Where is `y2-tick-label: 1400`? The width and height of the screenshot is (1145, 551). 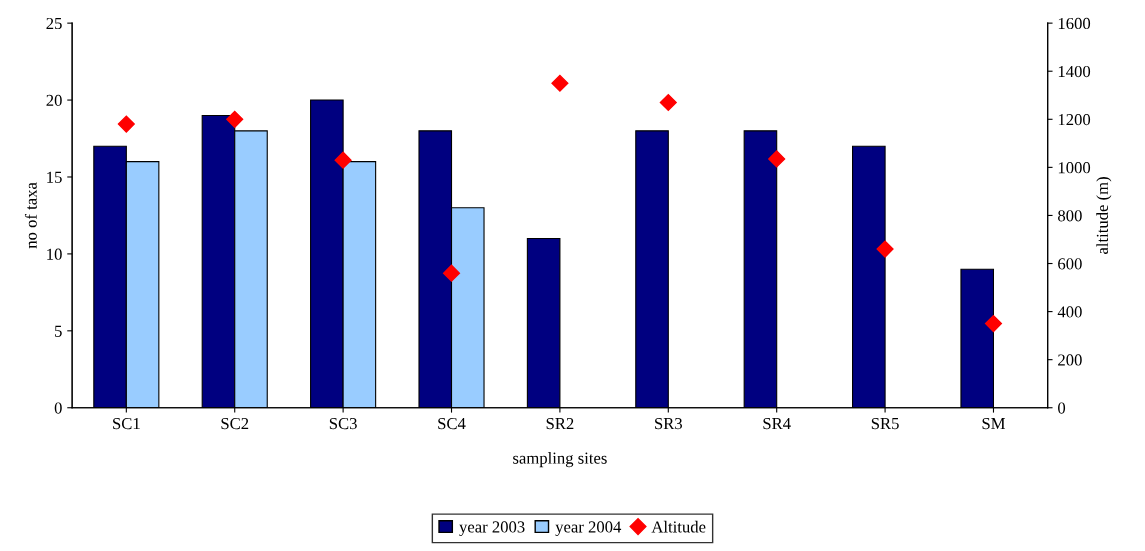
y2-tick-label: 1400 is located at coordinates (1074, 71).